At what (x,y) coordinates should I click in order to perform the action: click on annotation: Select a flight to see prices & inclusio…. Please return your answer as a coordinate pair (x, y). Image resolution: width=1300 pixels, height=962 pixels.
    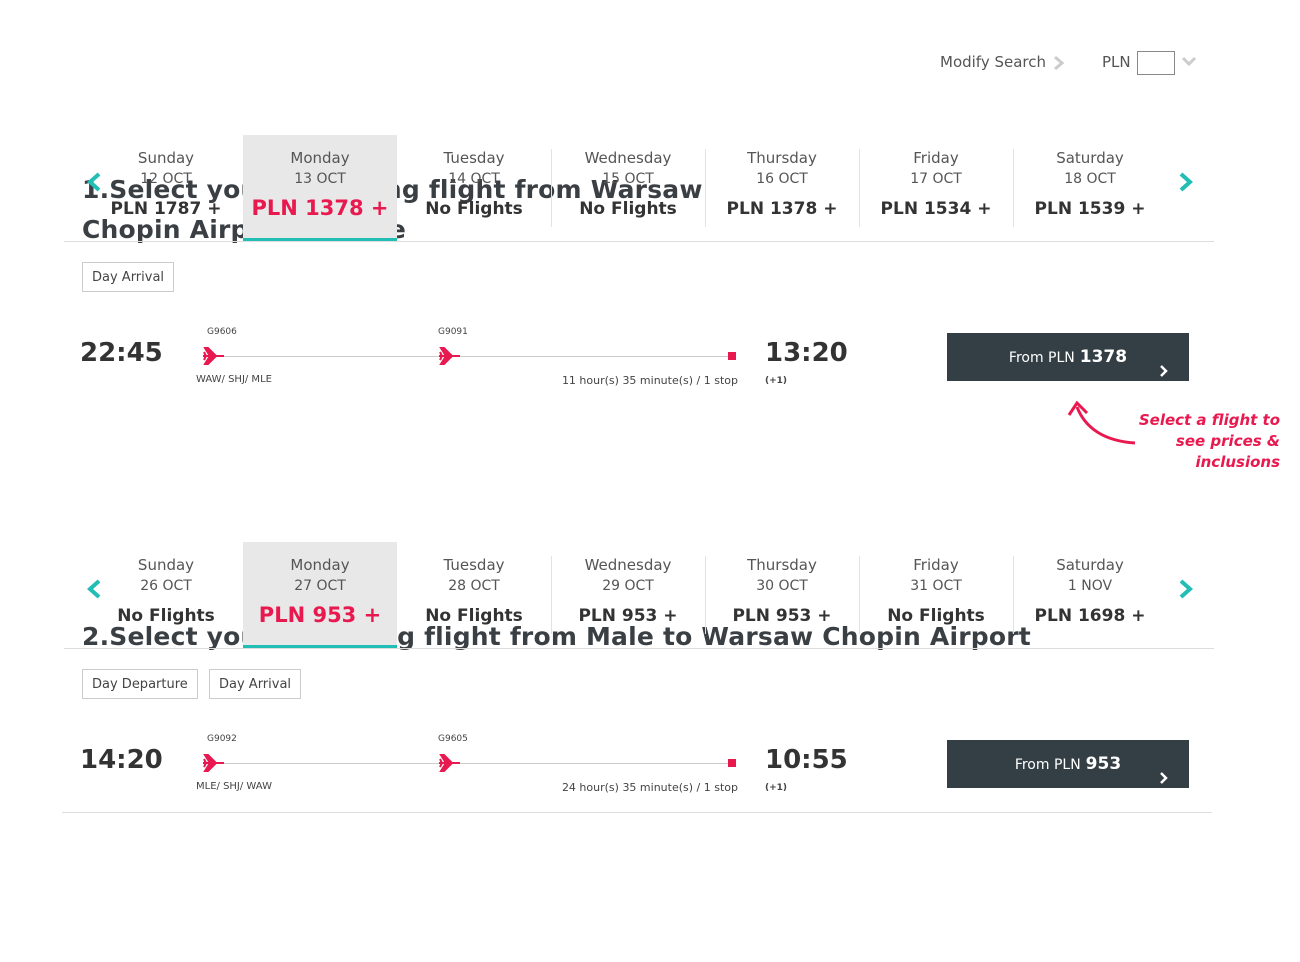
    Looking at the image, I should click on (1209, 441).